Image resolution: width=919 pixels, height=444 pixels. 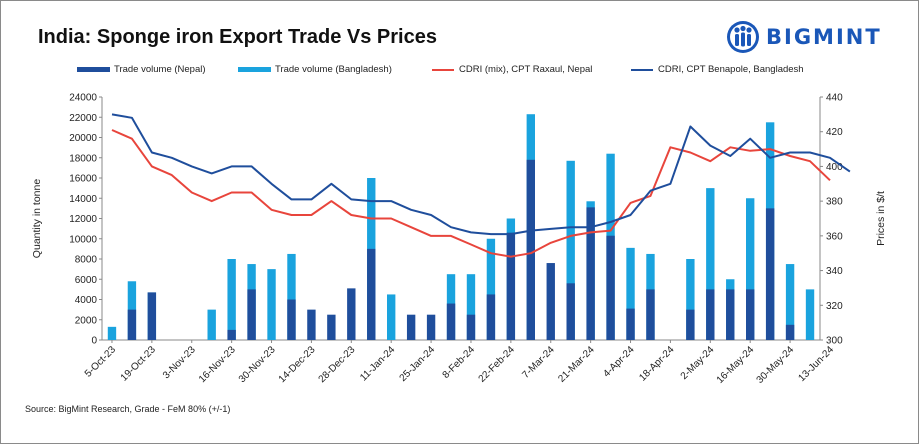 What do you see at coordinates (160, 69) in the screenshot?
I see `legend-label: Trade volume (Nepal)` at bounding box center [160, 69].